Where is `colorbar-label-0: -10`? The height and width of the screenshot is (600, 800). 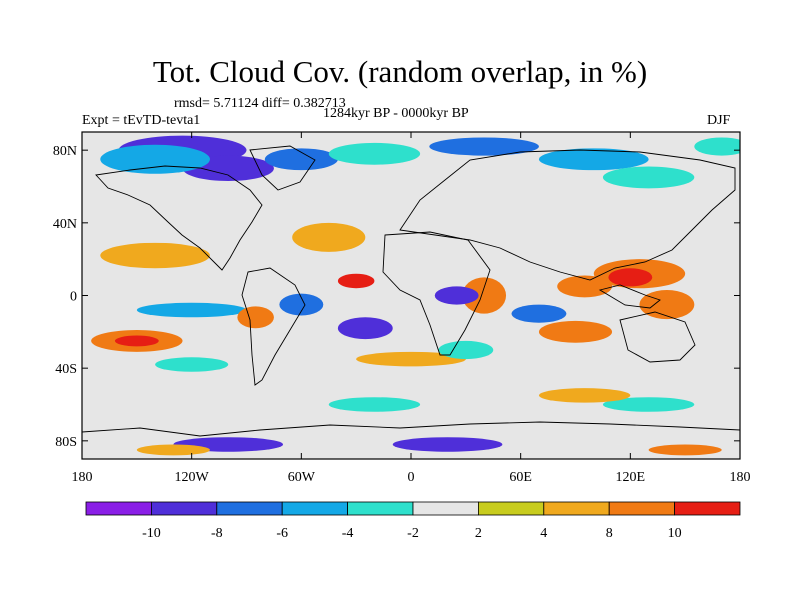 colorbar-label-0: -10 is located at coordinates (151, 533).